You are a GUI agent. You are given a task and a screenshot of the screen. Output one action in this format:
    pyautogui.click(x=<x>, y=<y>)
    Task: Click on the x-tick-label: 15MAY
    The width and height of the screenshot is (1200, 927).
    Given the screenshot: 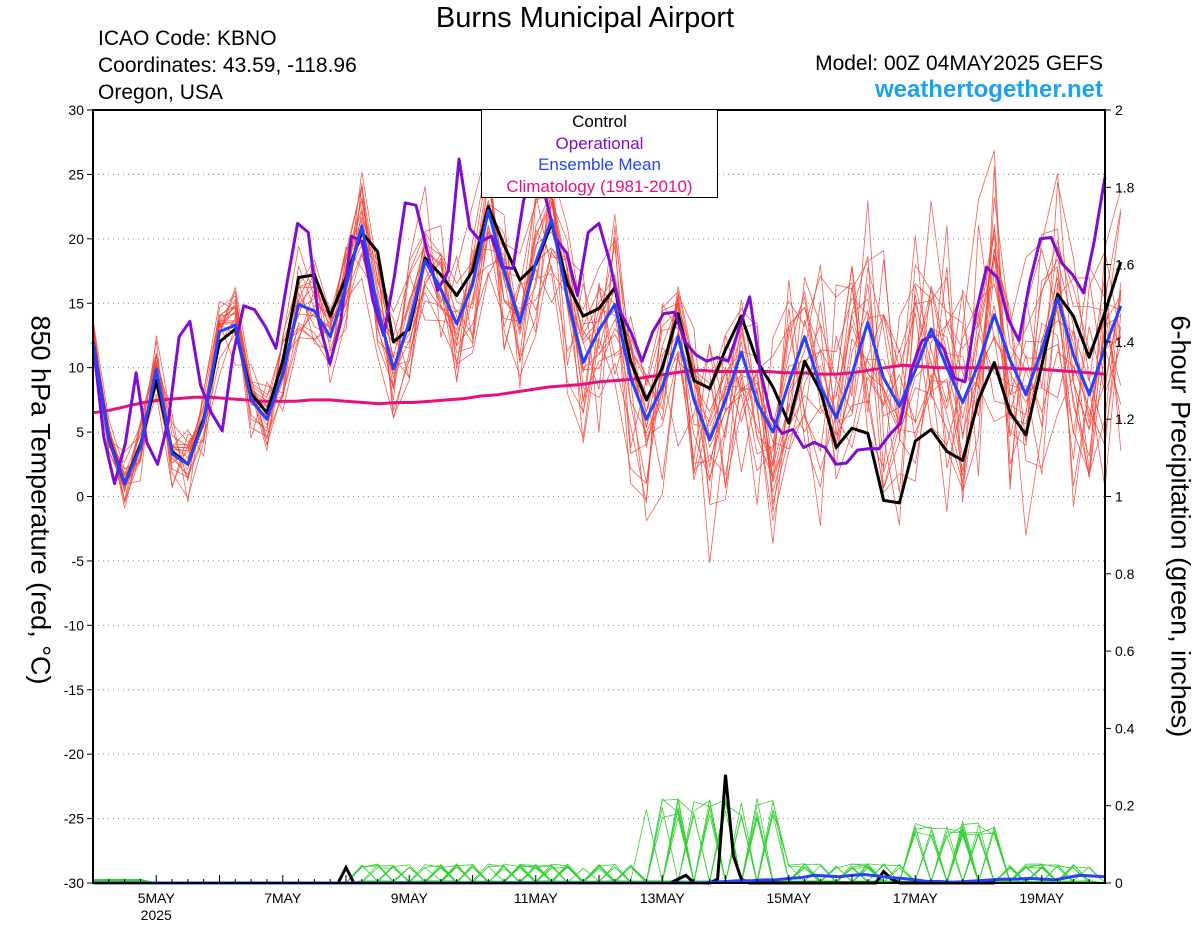 What is the action you would take?
    pyautogui.click(x=789, y=898)
    